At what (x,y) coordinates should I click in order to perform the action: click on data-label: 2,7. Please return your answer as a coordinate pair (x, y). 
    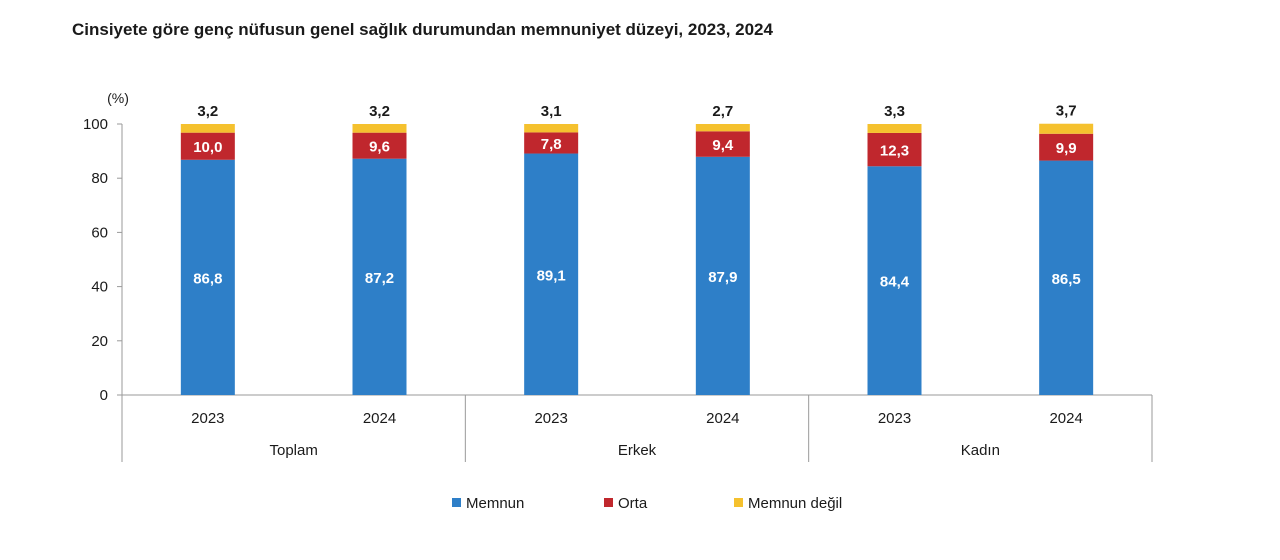
    Looking at the image, I should click on (722, 111).